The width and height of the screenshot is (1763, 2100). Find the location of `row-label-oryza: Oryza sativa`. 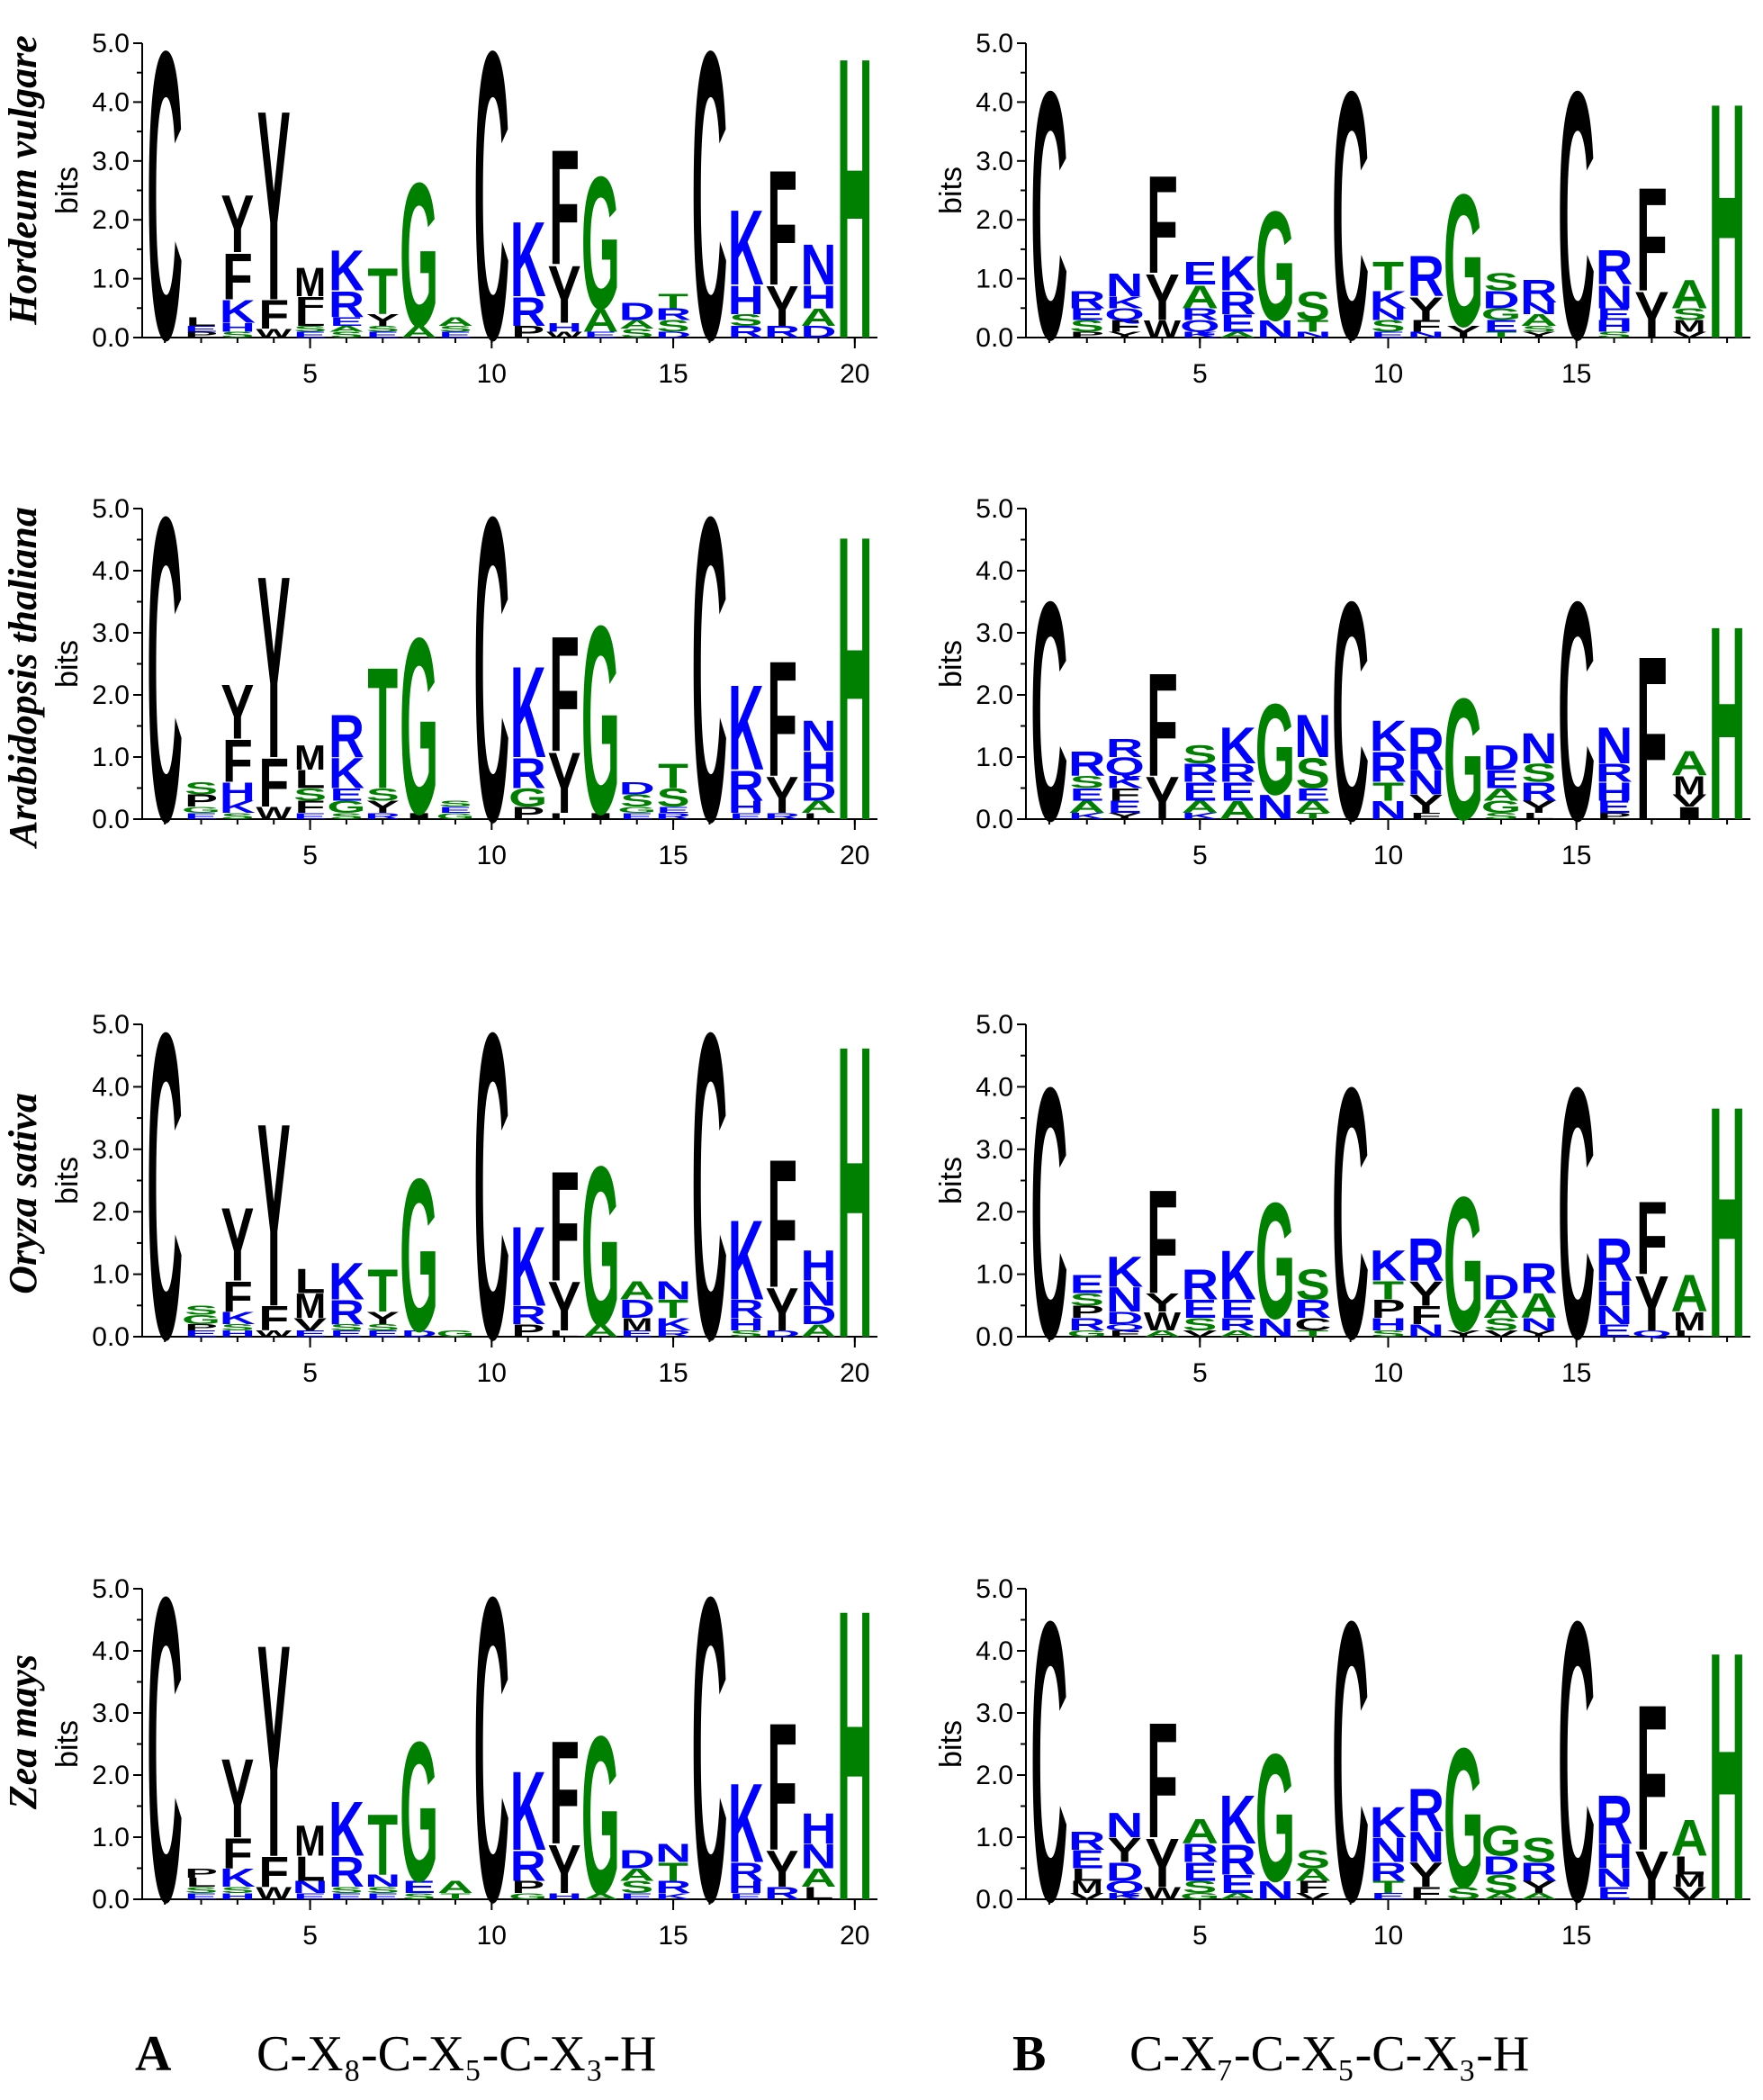

row-label-oryza: Oryza sativa is located at coordinates (23, 1193).